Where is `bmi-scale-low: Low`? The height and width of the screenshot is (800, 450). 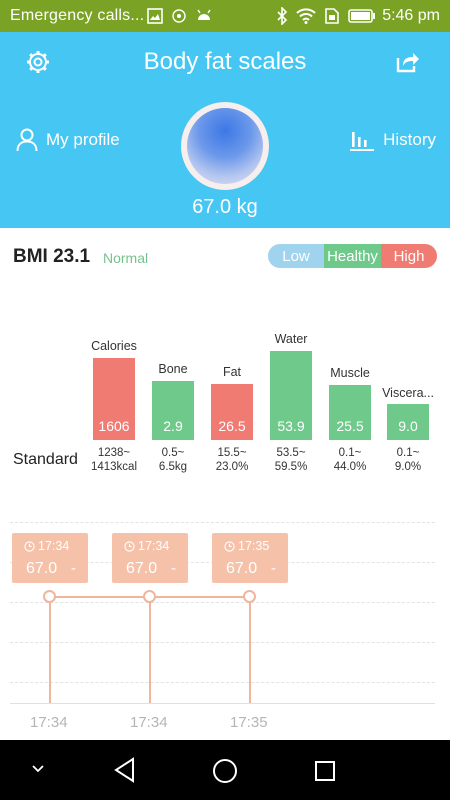
bmi-scale-low: Low is located at coordinates (296, 256).